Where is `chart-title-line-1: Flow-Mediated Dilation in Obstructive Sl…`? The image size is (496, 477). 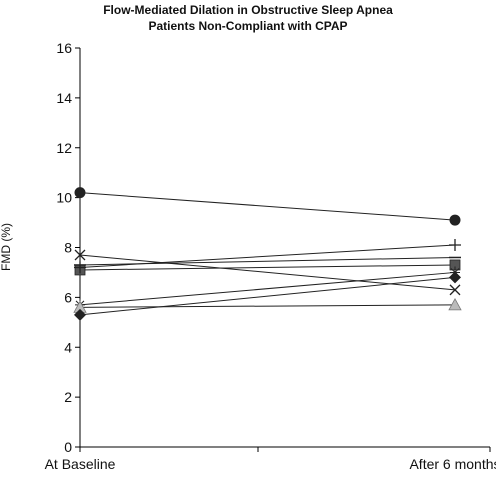
chart-title-line-1: Flow-Mediated Dilation in Obstructive Sl… is located at coordinates (248, 10).